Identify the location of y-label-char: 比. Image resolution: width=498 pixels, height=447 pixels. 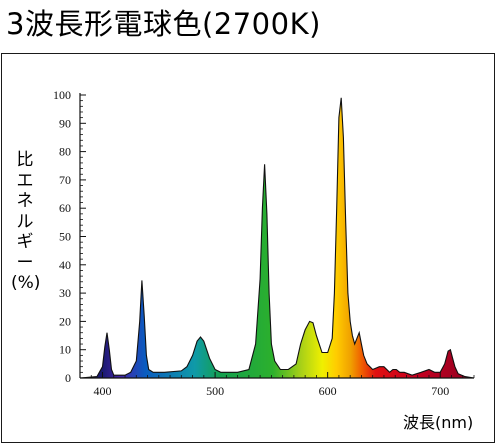
(25, 160).